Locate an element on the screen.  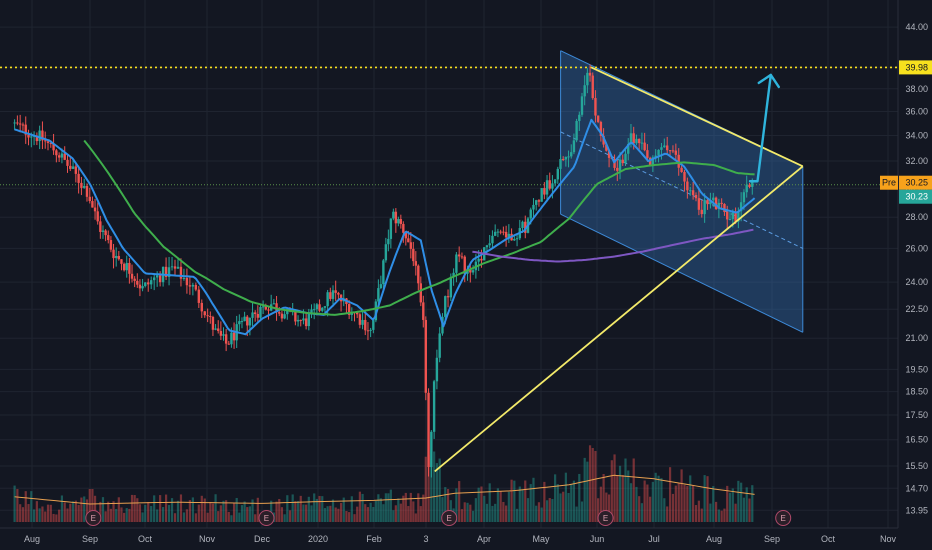
y-tick-label: 22.50 is located at coordinates (916, 309).